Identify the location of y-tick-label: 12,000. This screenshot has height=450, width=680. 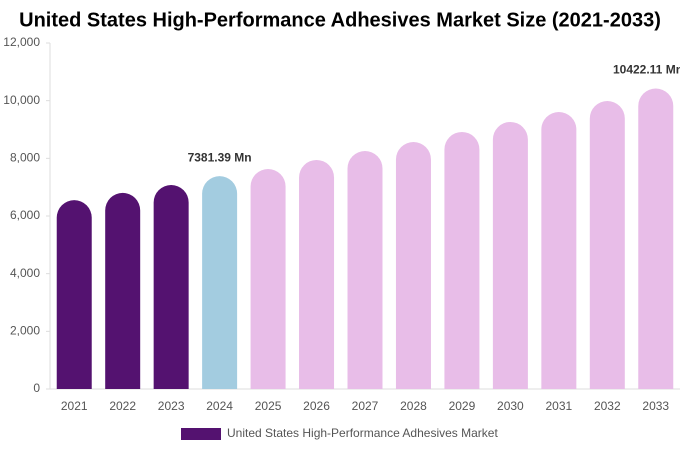
(21, 42).